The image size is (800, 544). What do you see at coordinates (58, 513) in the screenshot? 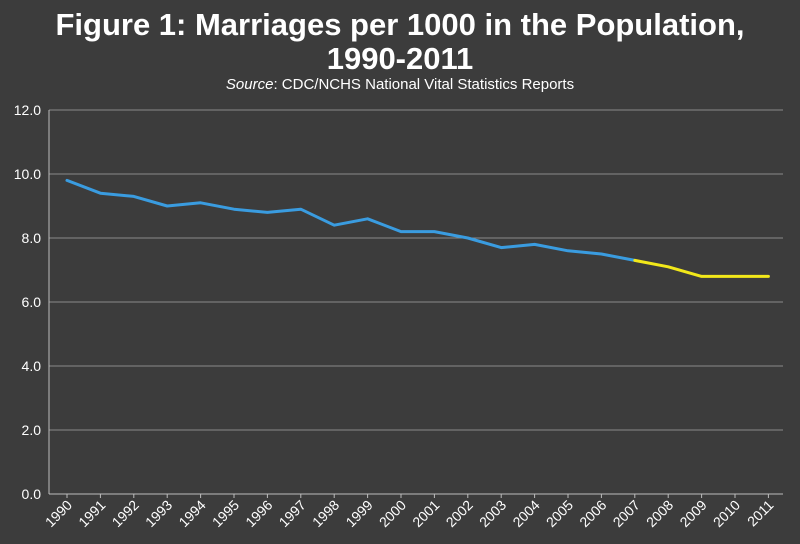
I see `x-tick-label-0: 1990` at bounding box center [58, 513].